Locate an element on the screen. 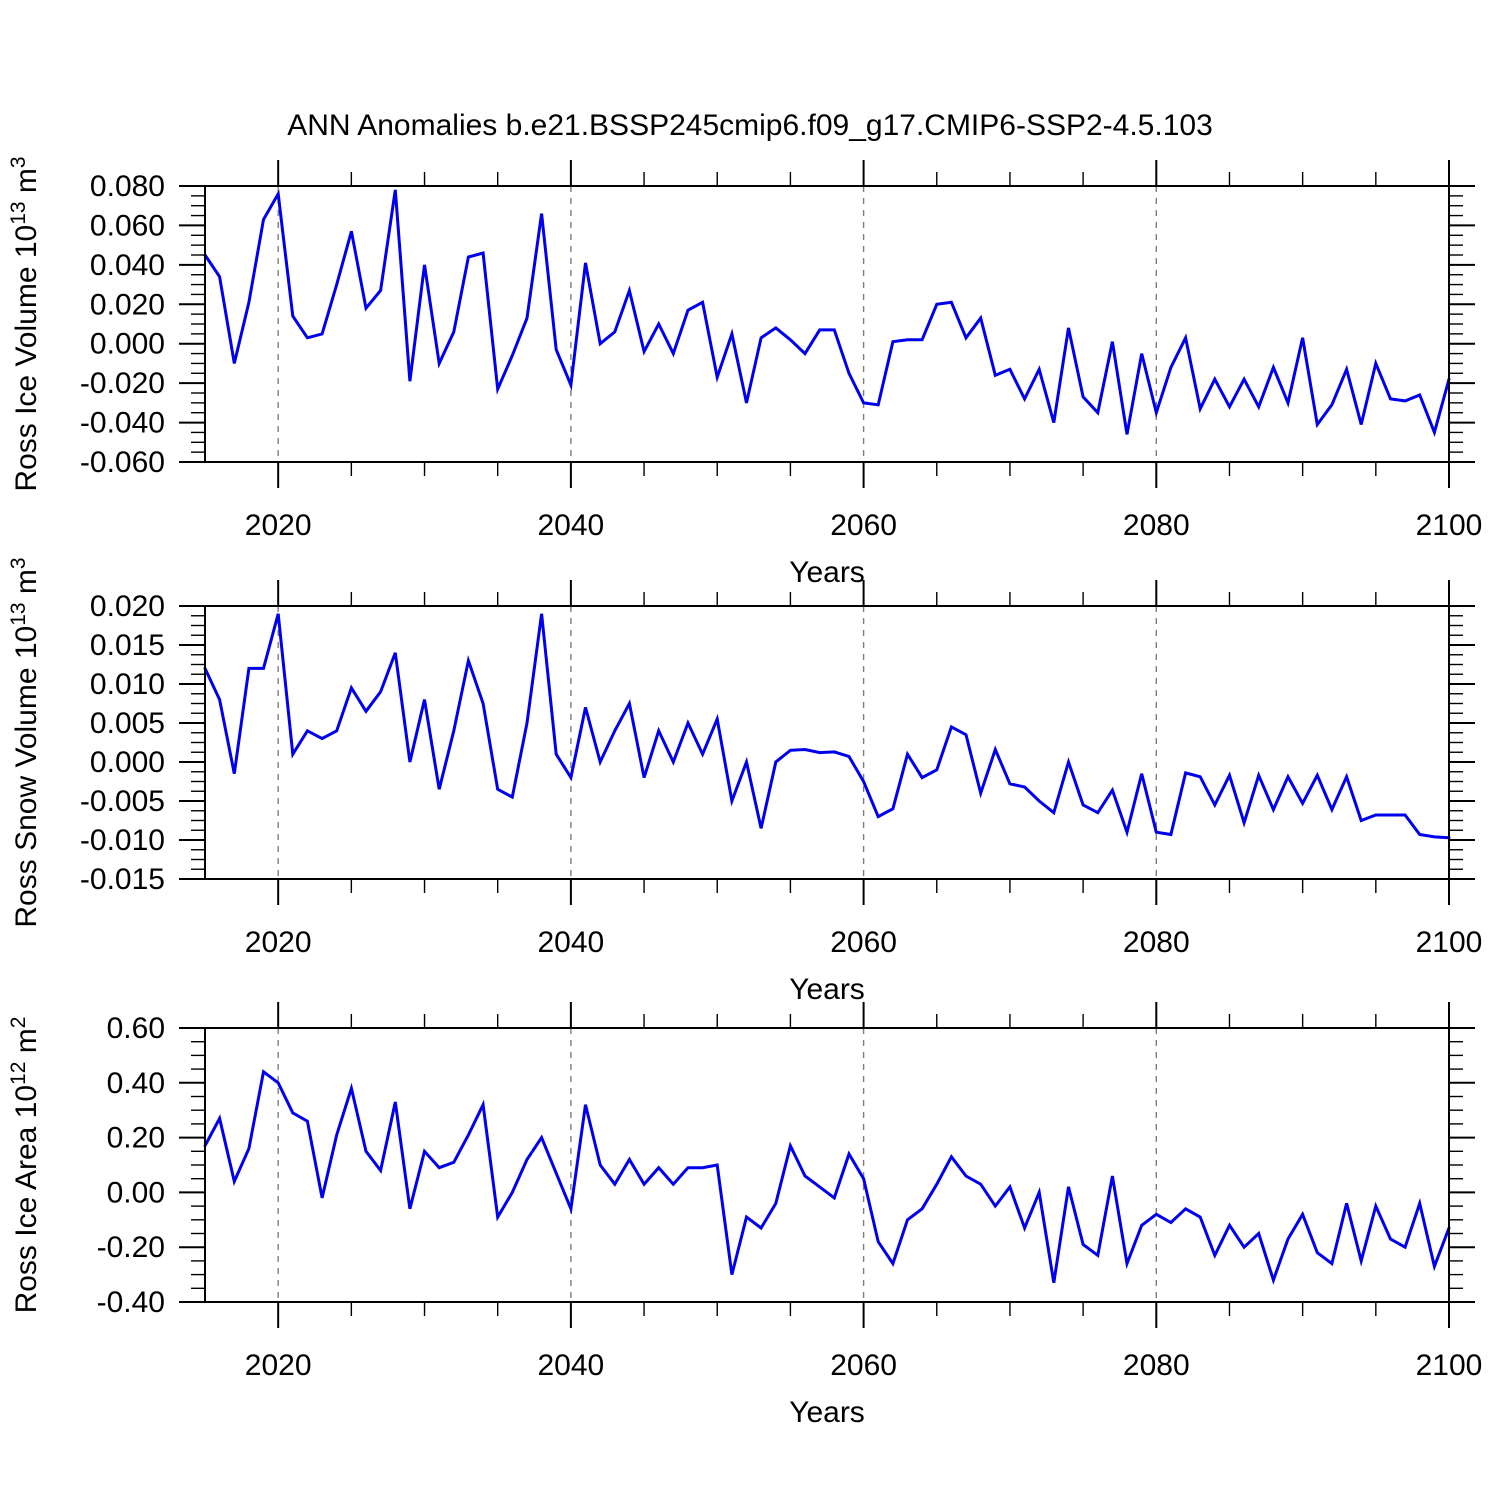 Image resolution: width=1500 pixels, height=1500 pixels. ross-snow-volume-x-axis-label: Years is located at coordinates (827, 989).